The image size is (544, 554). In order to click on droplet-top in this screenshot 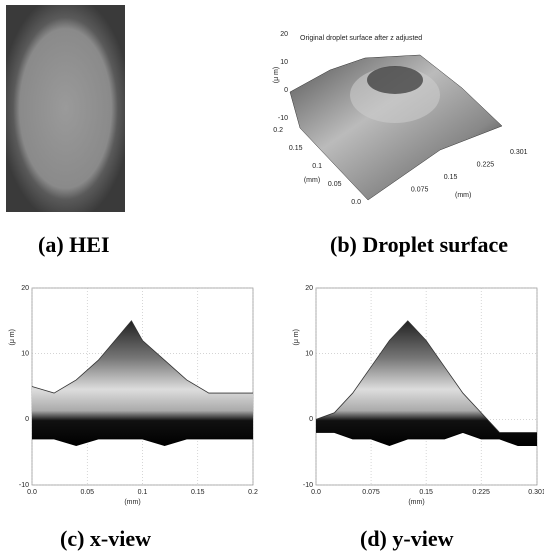, I will do `click(395, 80)`.